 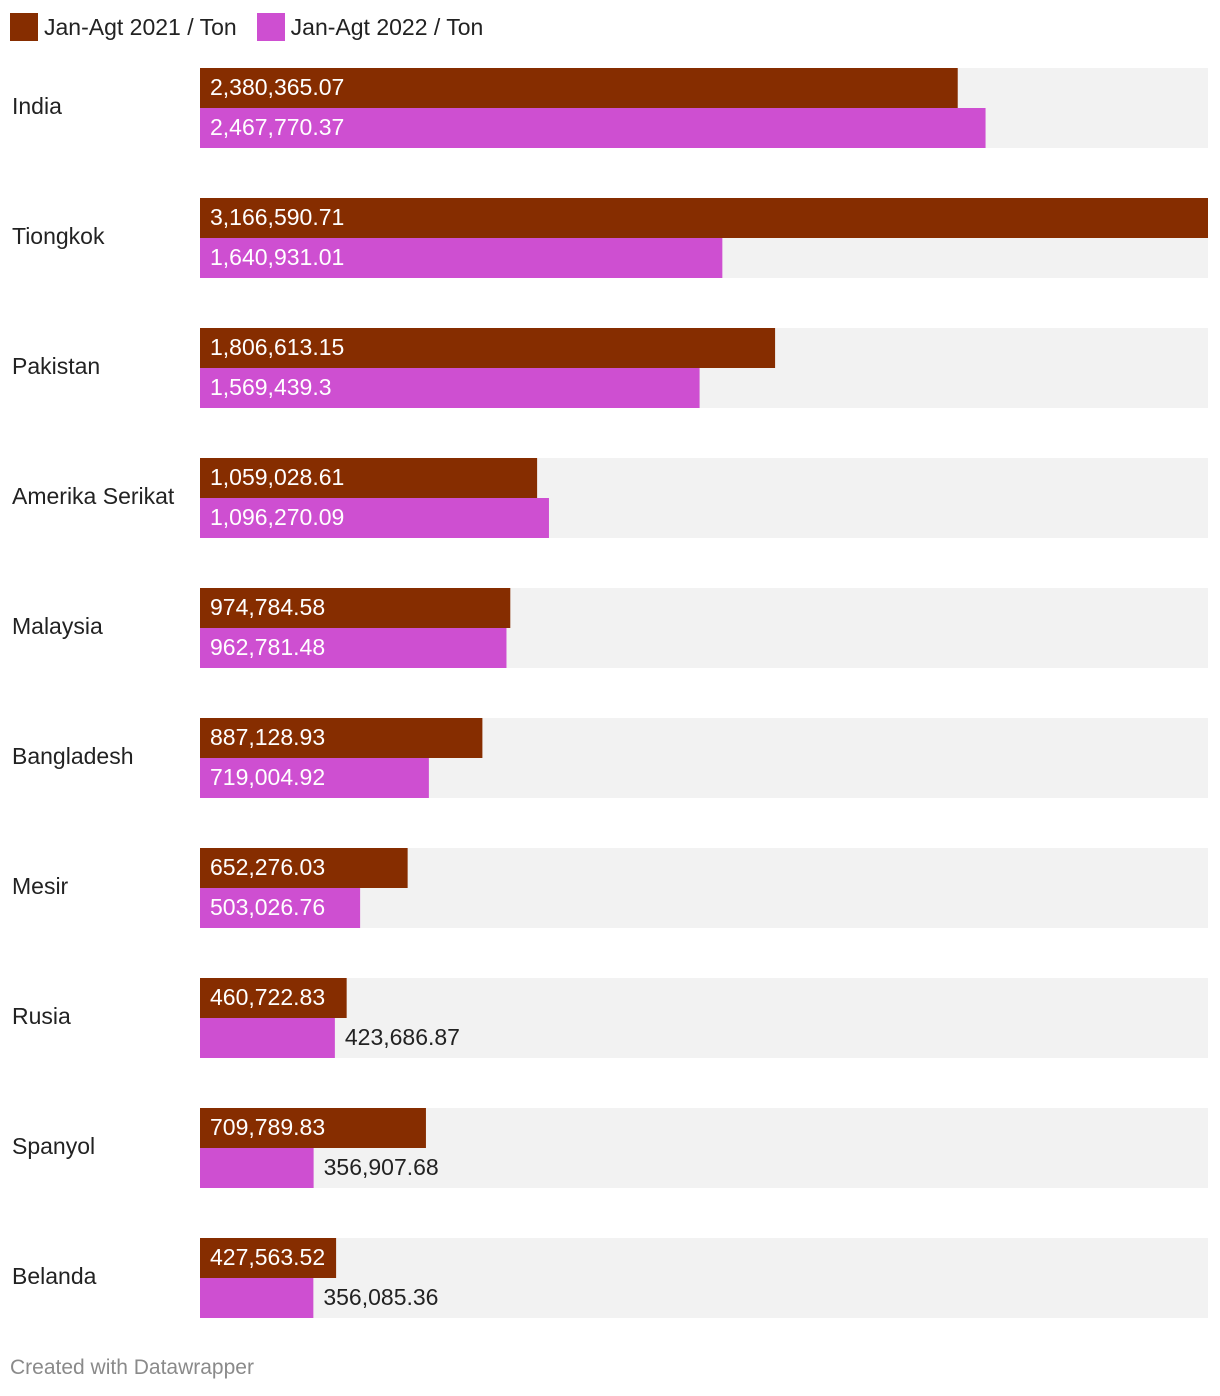 What do you see at coordinates (24, 27) in the screenshot?
I see `legend-swatch-2021` at bounding box center [24, 27].